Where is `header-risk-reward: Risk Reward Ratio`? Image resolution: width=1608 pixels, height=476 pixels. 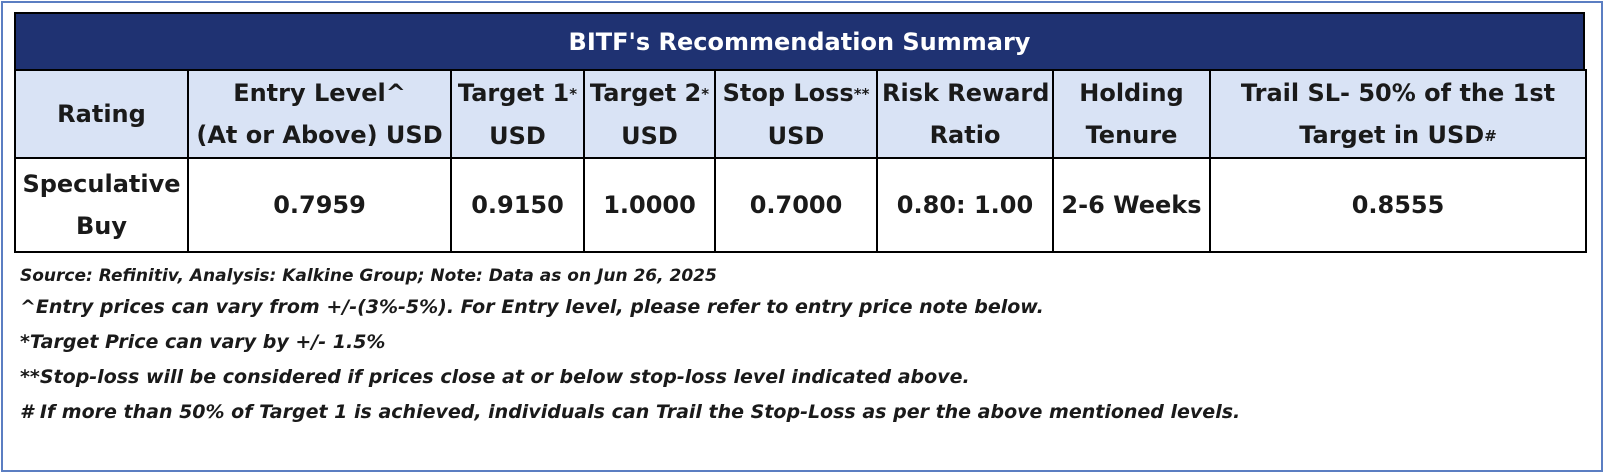
header-risk-reward: Risk Reward Ratio is located at coordinates (965, 114).